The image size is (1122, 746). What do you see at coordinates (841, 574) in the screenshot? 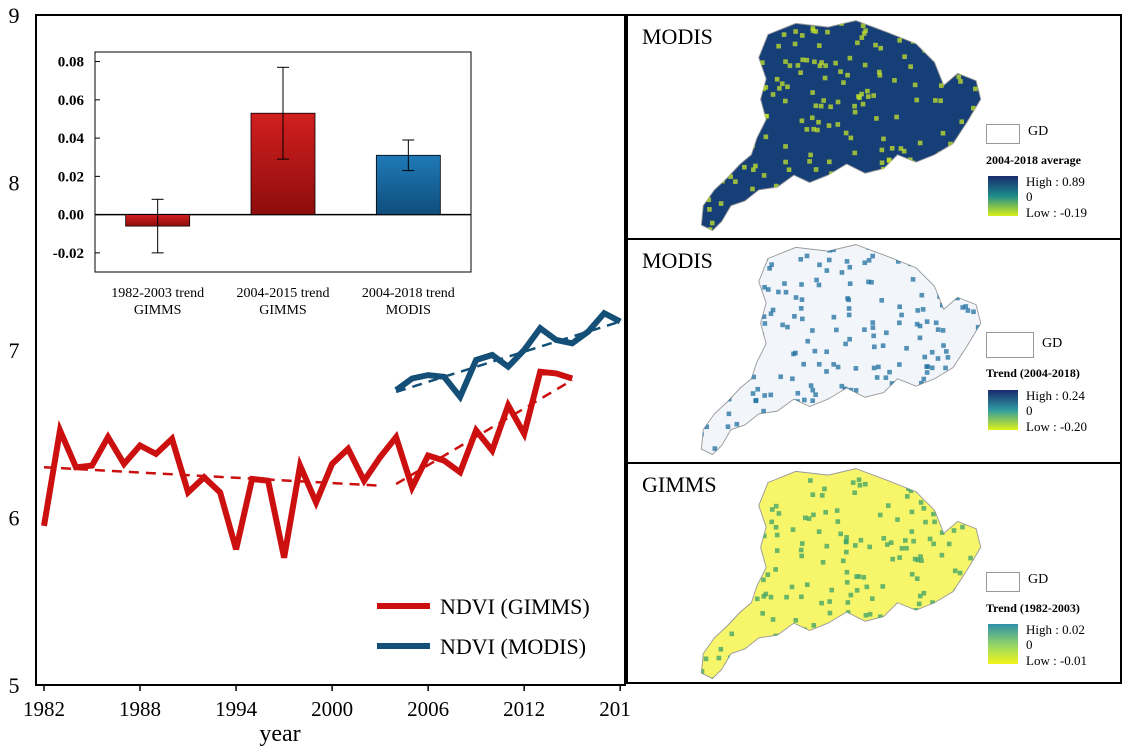
I see `province-shape` at bounding box center [841, 574].